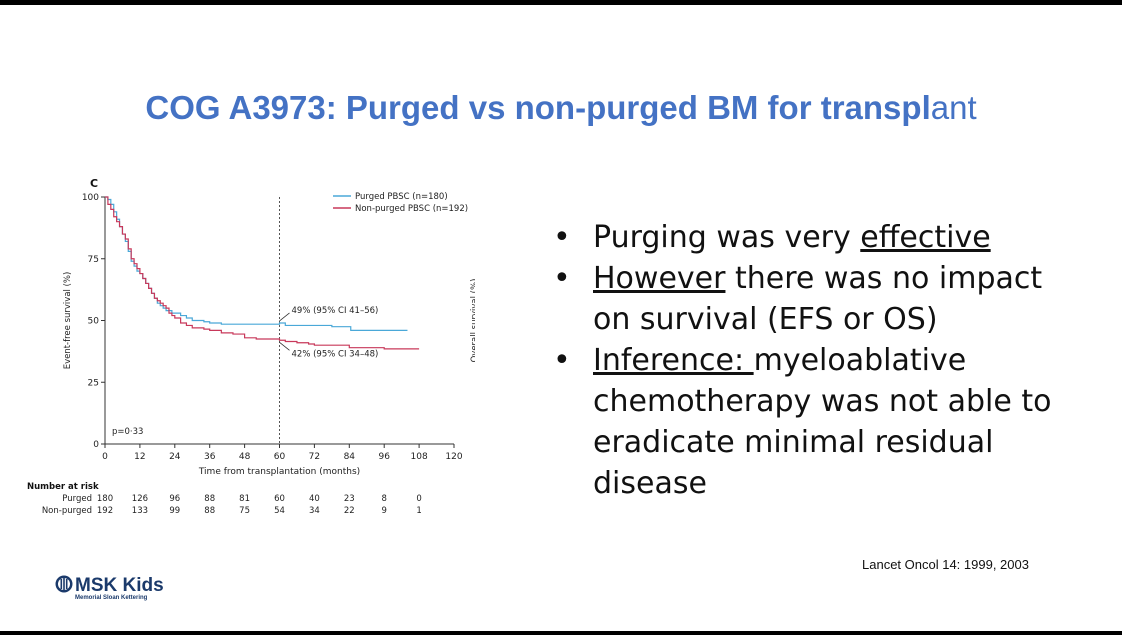 This screenshot has height=635, width=1122. What do you see at coordinates (383, 499) in the screenshot?
I see `risk-value: 8` at bounding box center [383, 499].